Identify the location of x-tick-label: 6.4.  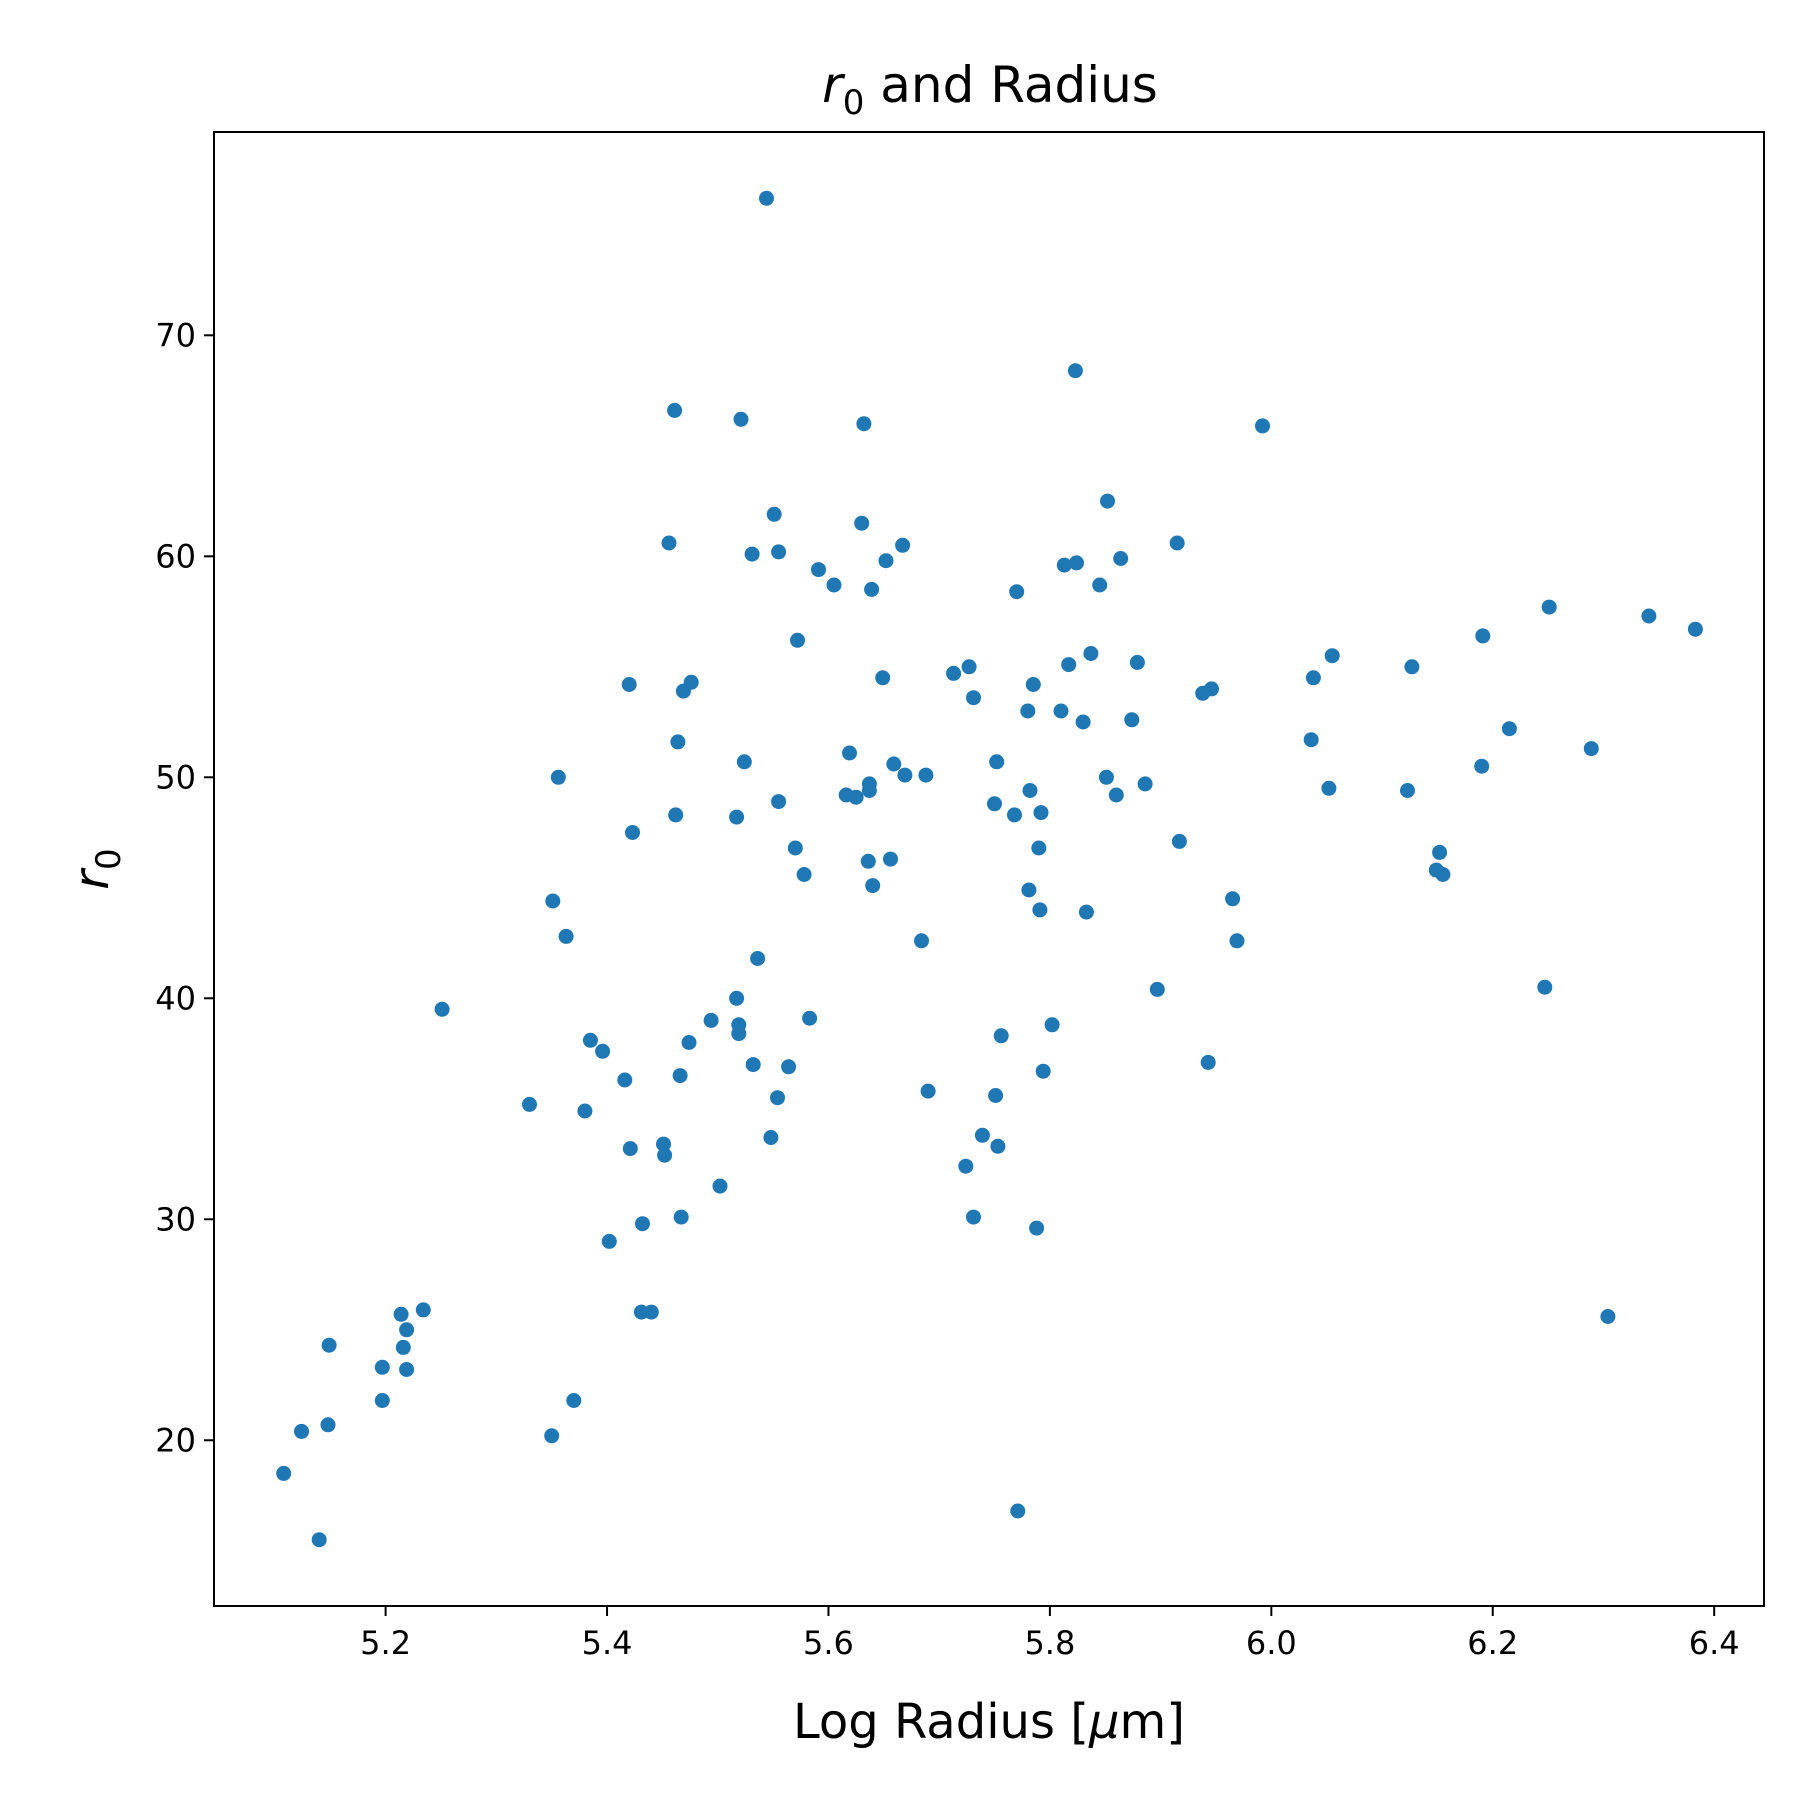
(1714, 1643).